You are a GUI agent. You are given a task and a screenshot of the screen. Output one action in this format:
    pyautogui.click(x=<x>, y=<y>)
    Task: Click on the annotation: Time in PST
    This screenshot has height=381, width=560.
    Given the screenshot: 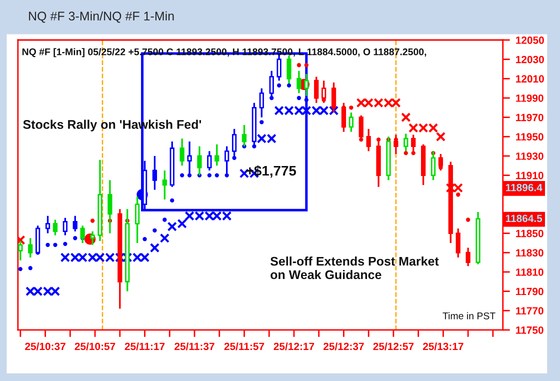 What is the action you would take?
    pyautogui.click(x=469, y=316)
    